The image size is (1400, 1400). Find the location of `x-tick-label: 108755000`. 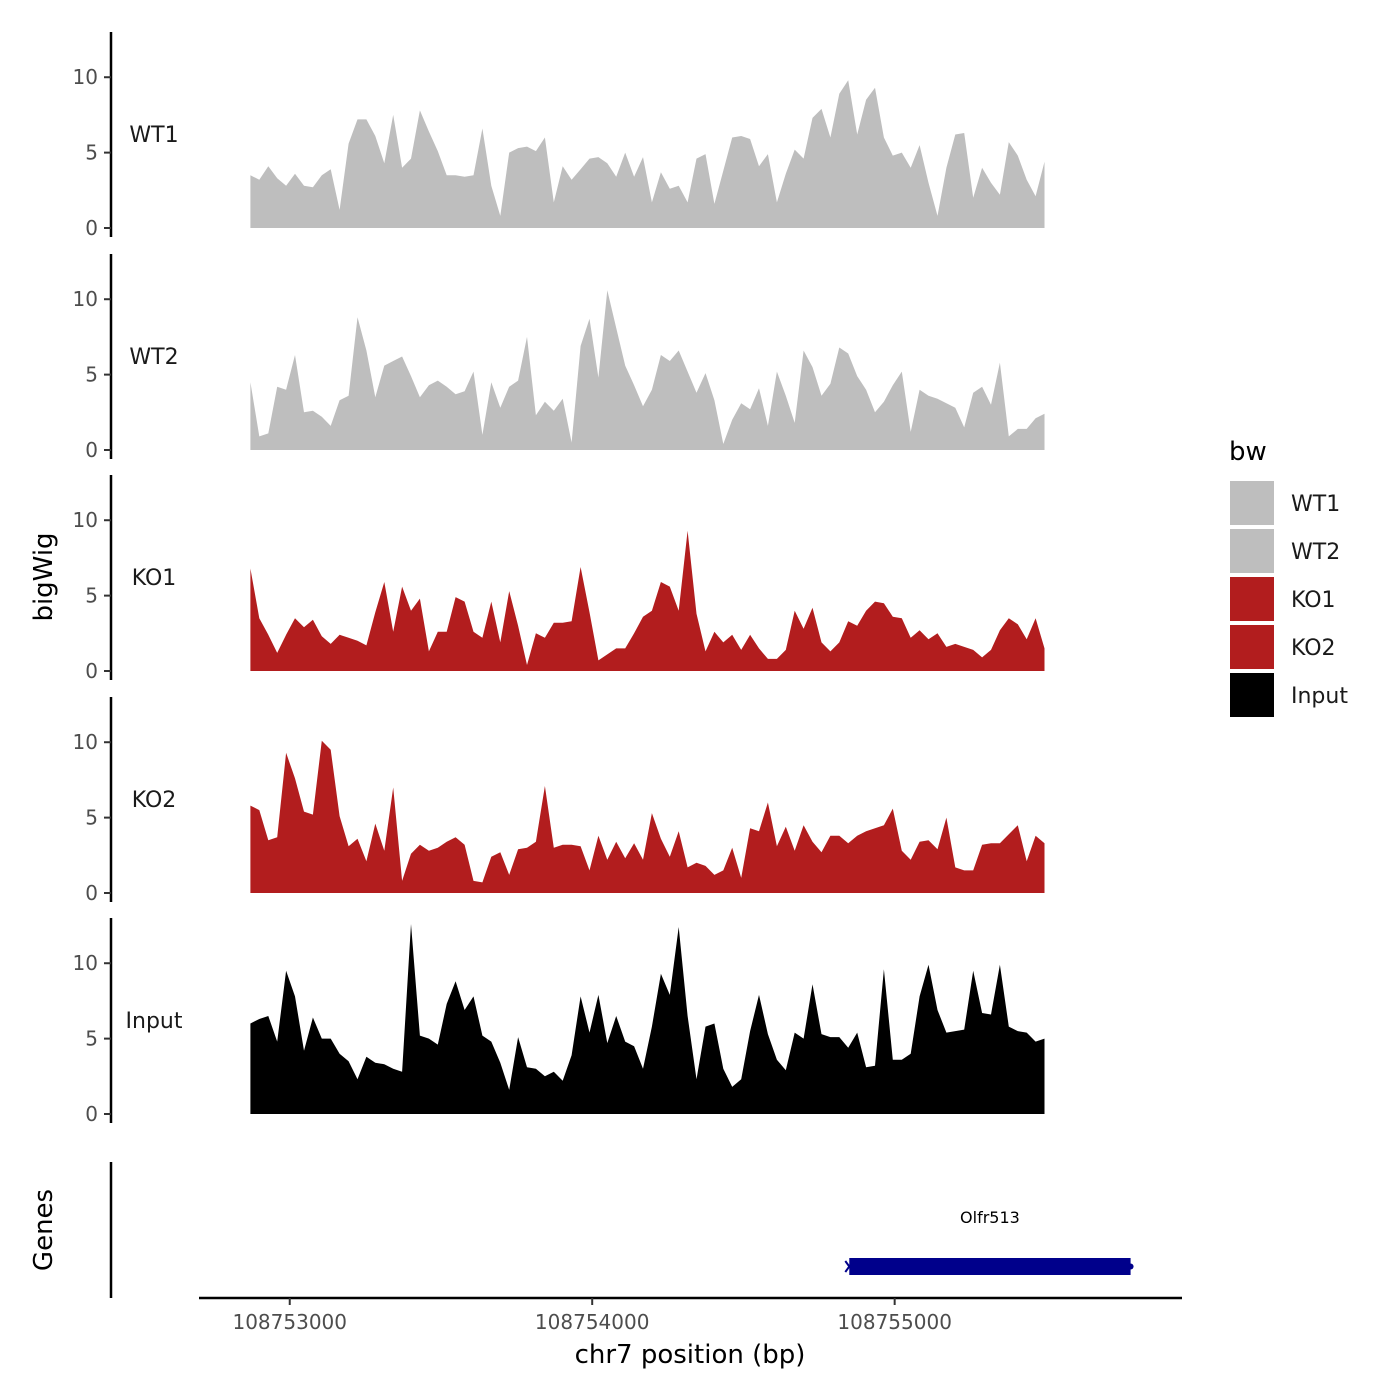

x-tick-label: 108755000 is located at coordinates (894, 1322).